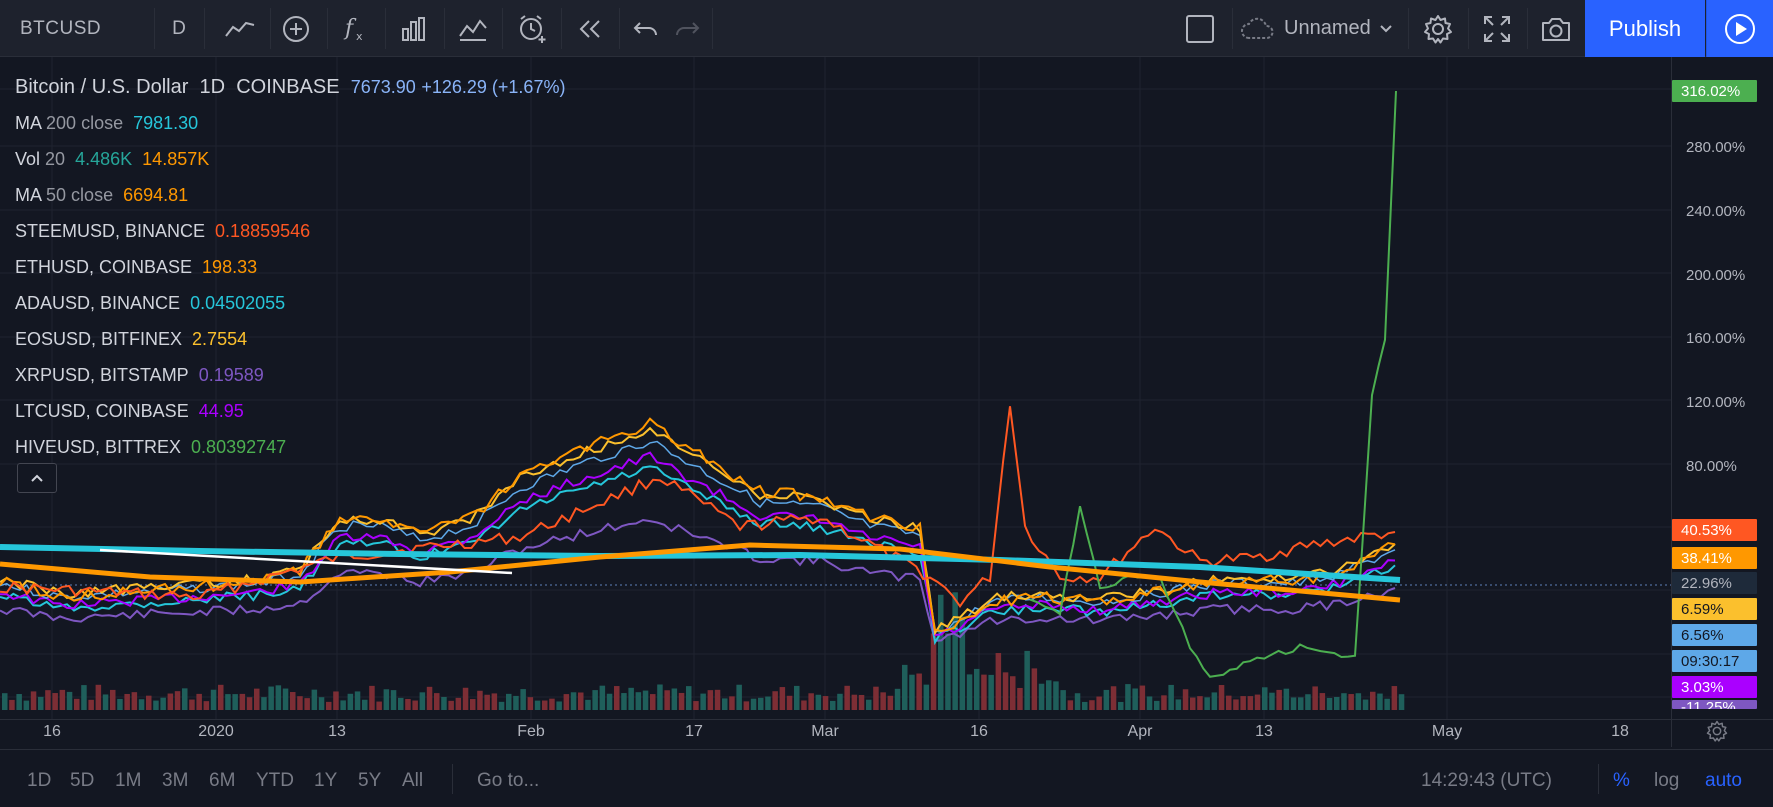 The height and width of the screenshot is (807, 1773). What do you see at coordinates (222, 780) in the screenshot?
I see `range-button-6m: 6M` at bounding box center [222, 780].